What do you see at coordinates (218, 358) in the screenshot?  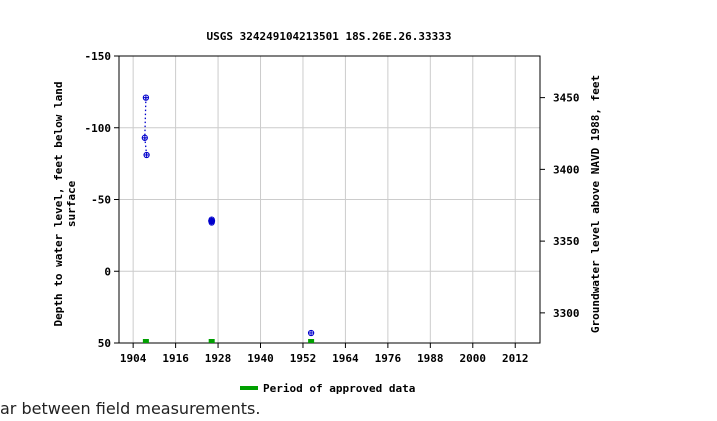 I see `x-tick-label: 1928` at bounding box center [218, 358].